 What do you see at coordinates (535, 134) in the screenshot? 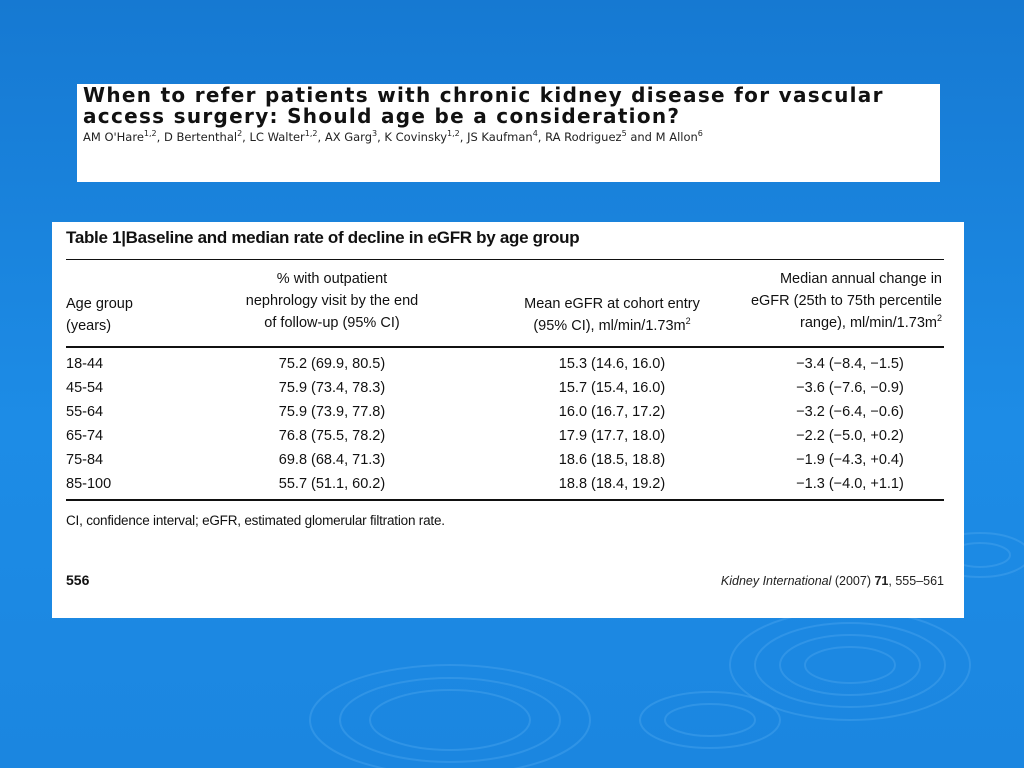
I see `author-affiliation: 4` at bounding box center [535, 134].